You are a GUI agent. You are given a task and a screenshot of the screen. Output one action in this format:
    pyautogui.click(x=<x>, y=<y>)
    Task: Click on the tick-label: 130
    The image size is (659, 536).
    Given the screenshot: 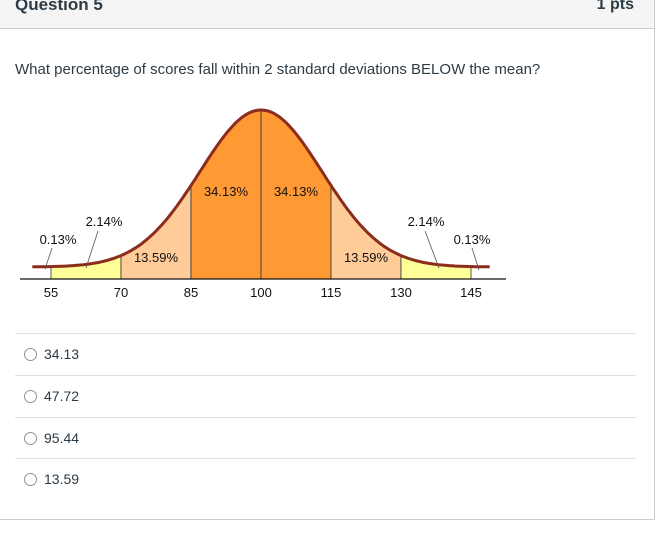 What is the action you would take?
    pyautogui.click(x=401, y=292)
    